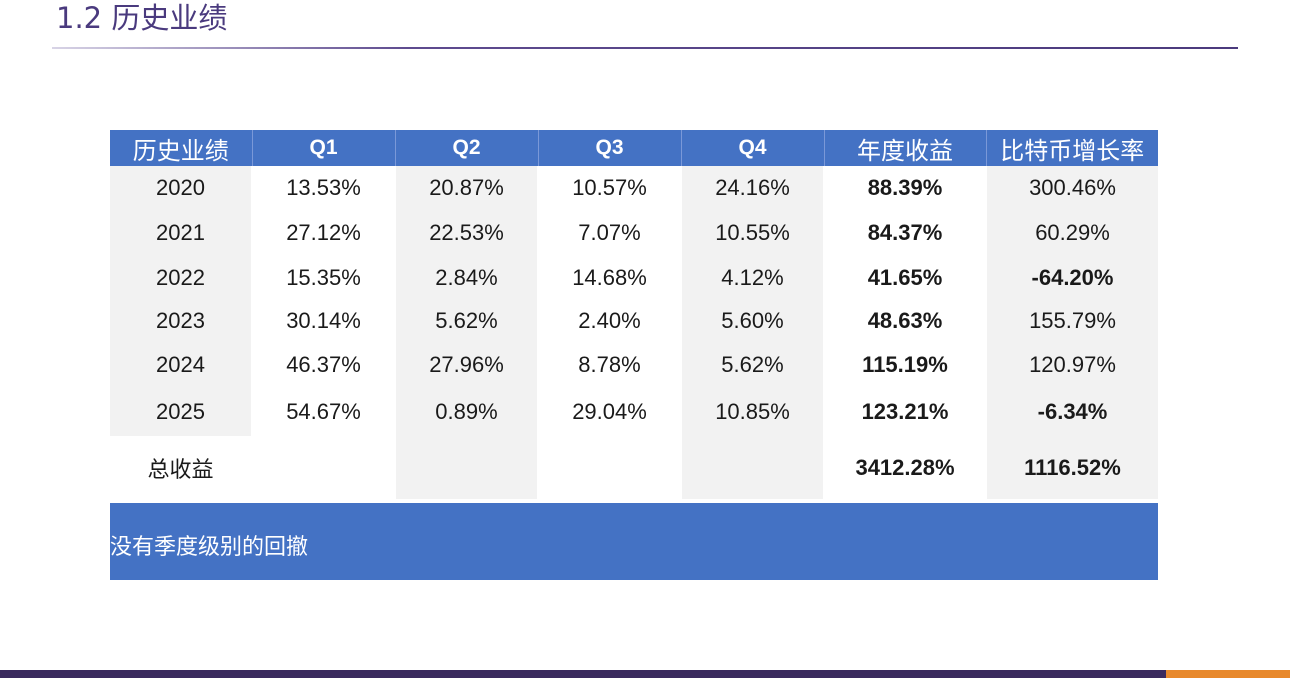 This screenshot has height=678, width=1290. Describe the element at coordinates (209, 547) in the screenshot. I see `note-text: 没有季度级别的回撤` at that location.